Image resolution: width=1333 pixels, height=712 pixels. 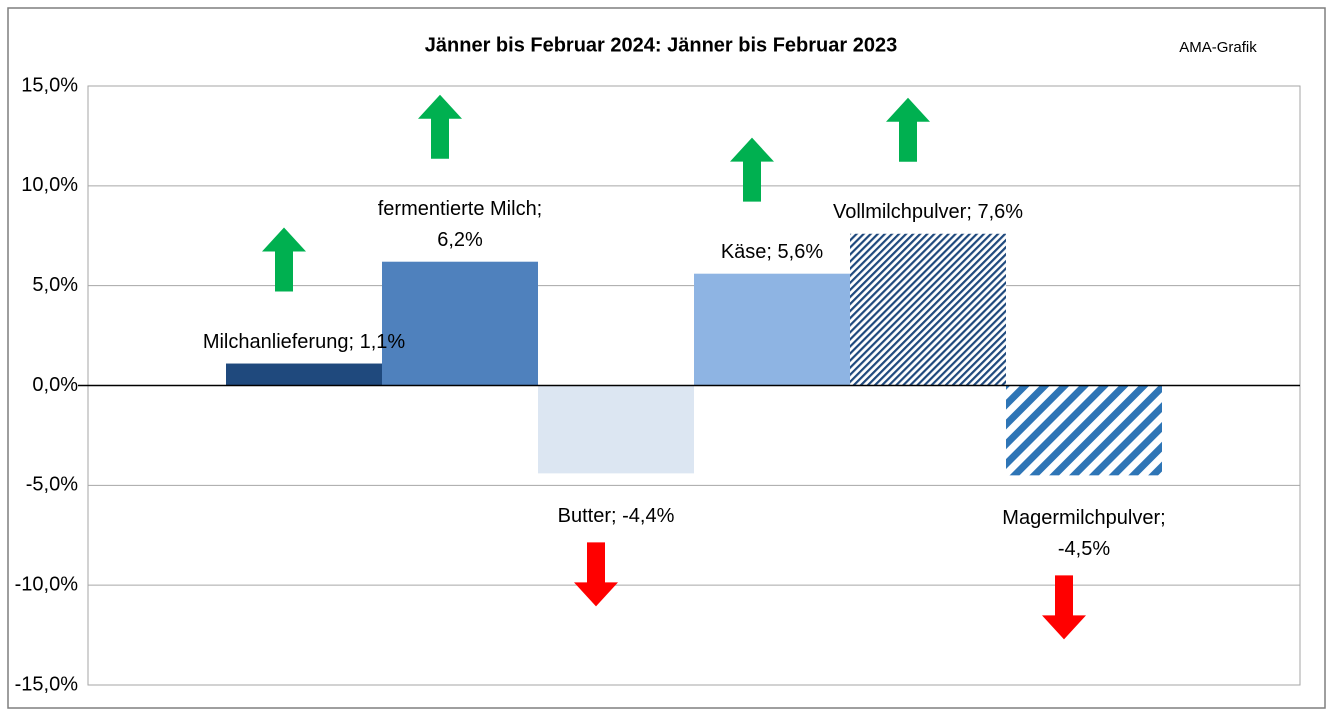 I want to click on data-label: Butter; -4,4%, so click(x=616, y=516).